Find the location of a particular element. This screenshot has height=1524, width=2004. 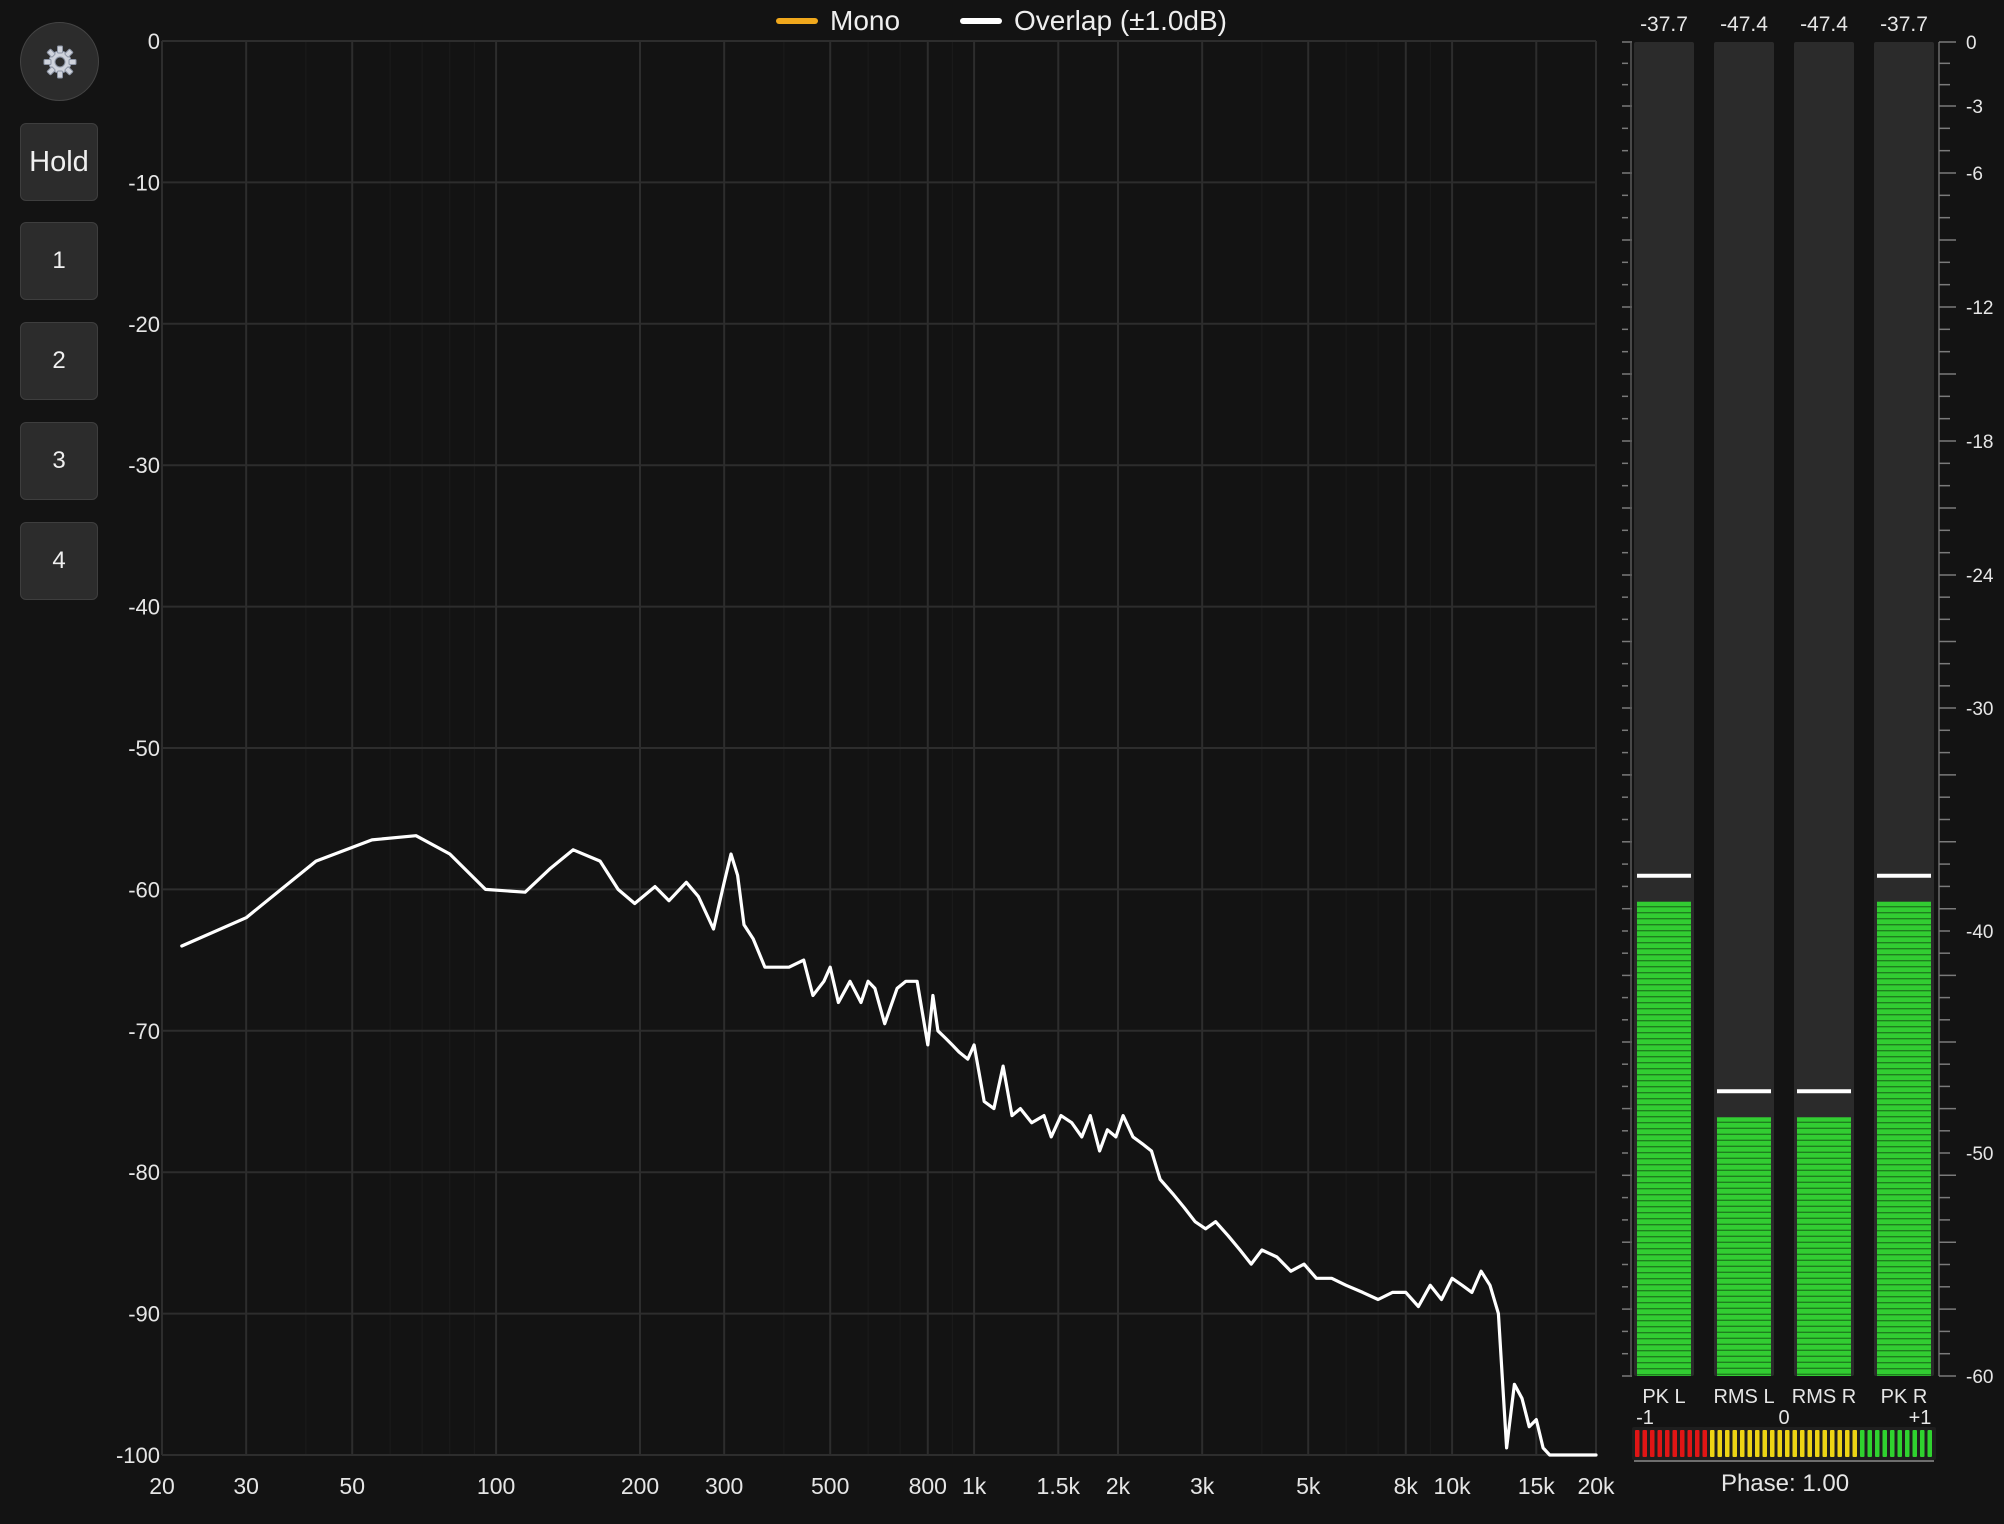

overlap-swatch is located at coordinates (981, 21).